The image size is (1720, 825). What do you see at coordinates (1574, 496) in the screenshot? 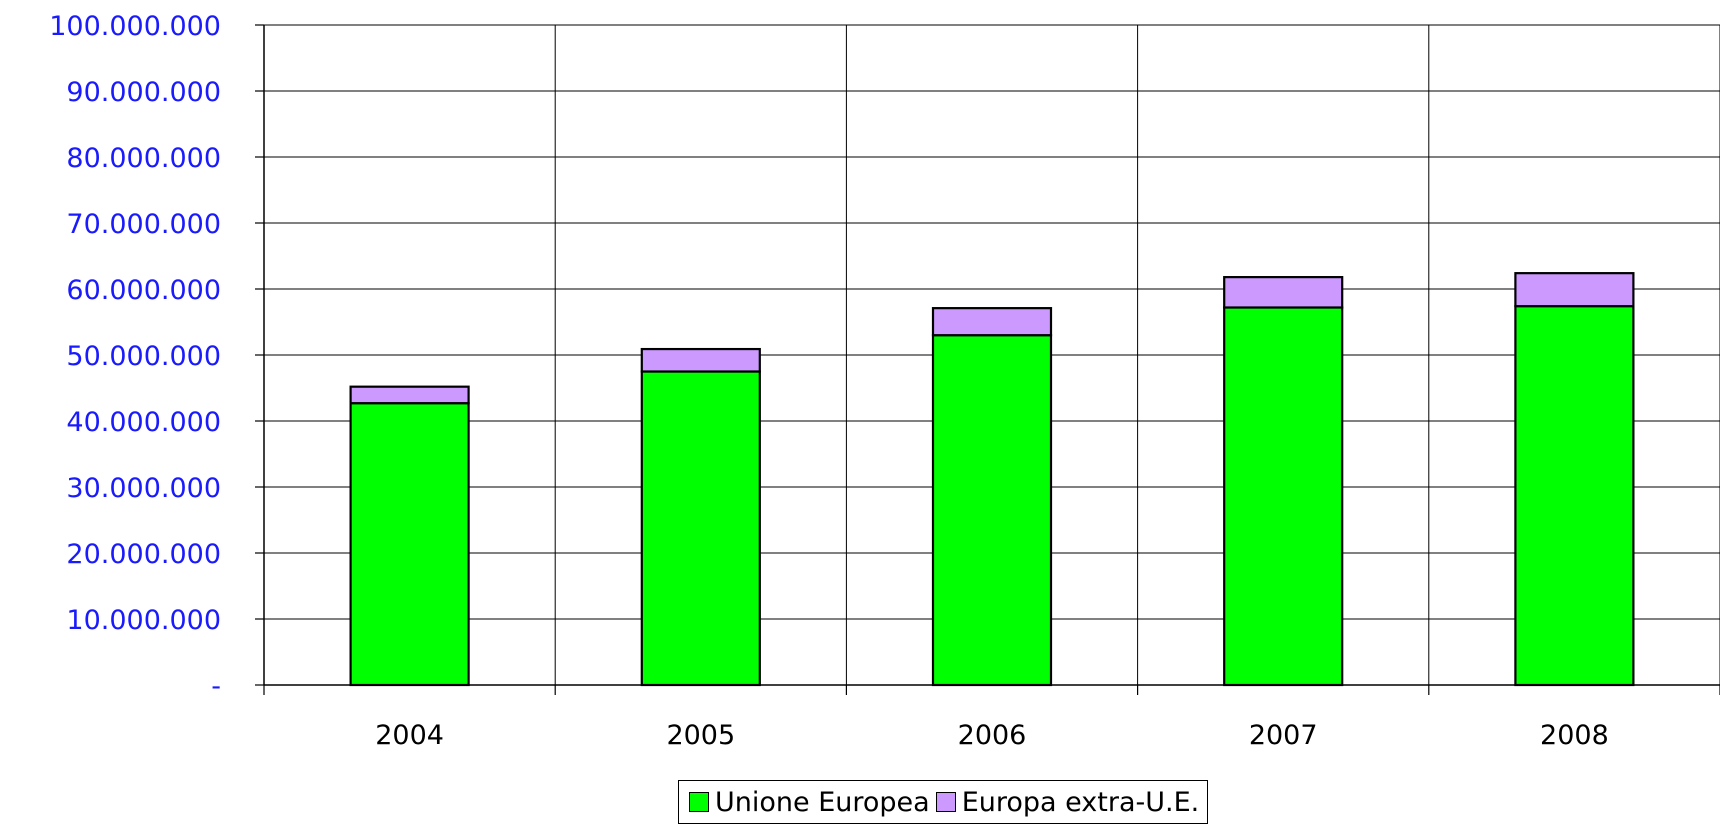
I see `bar-unione-europea-2008` at bounding box center [1574, 496].